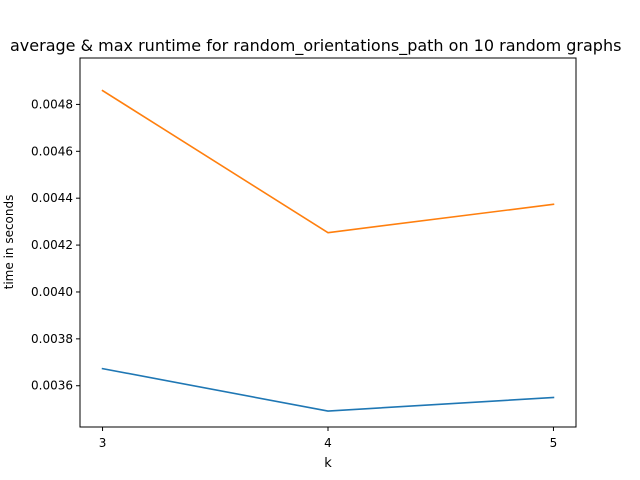 This screenshot has width=640, height=480. I want to click on x-tick-label: 3, so click(103, 443).